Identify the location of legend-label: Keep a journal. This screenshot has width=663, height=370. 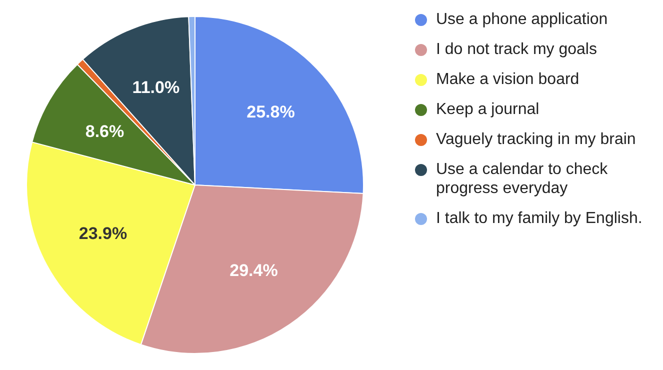
(488, 109).